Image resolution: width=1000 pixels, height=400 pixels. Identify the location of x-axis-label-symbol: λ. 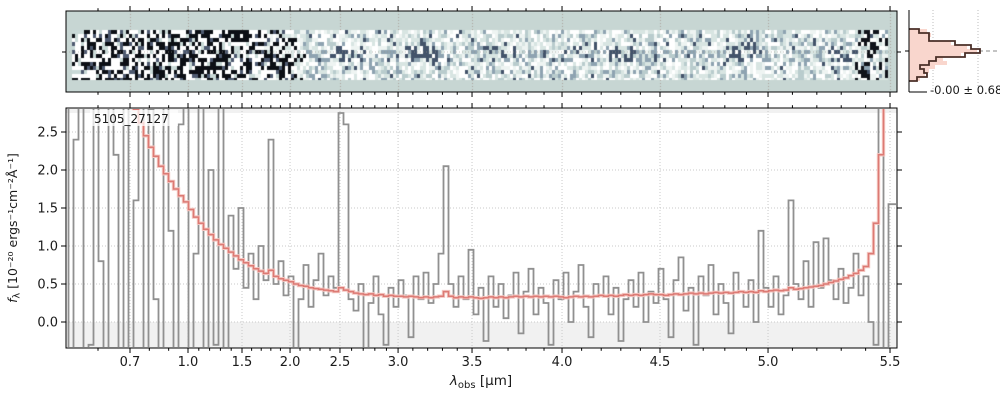
(453, 381).